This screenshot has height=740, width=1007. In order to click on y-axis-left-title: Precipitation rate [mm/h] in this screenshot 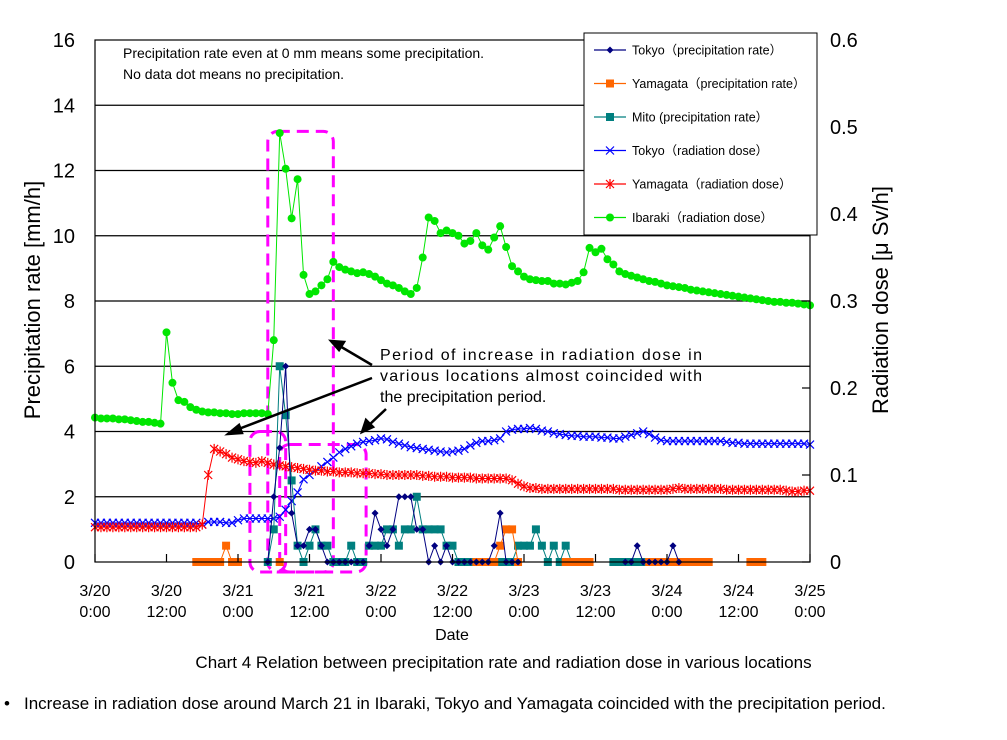, I will do `click(32, 300)`.